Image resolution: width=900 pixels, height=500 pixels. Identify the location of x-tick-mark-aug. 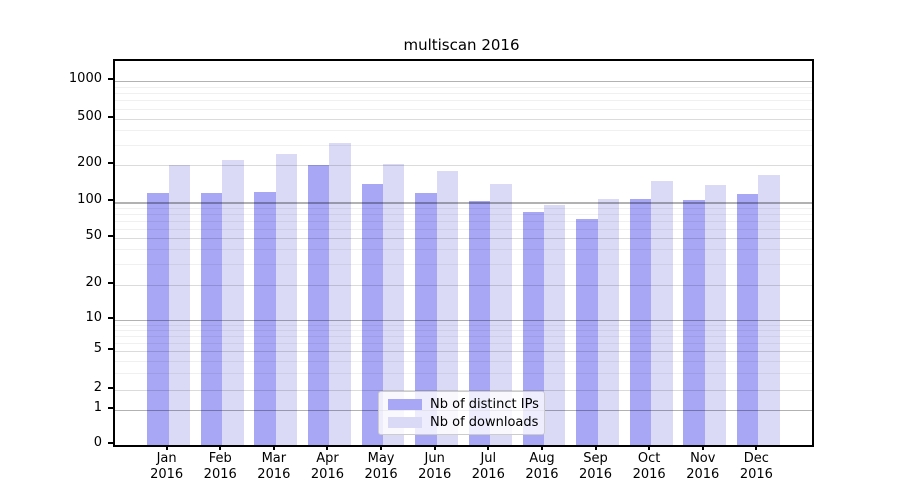
(541, 447).